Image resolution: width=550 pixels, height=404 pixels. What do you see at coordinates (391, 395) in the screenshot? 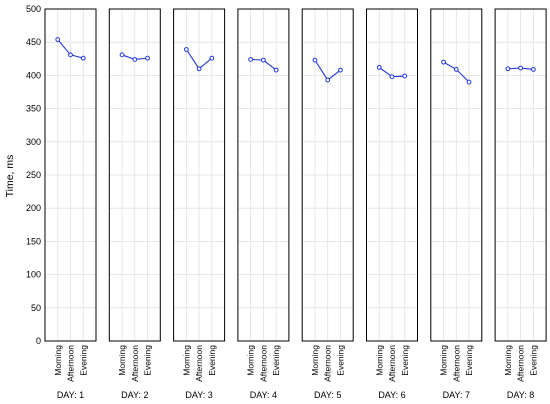
I see `panel-label: DAY: 6` at bounding box center [391, 395].